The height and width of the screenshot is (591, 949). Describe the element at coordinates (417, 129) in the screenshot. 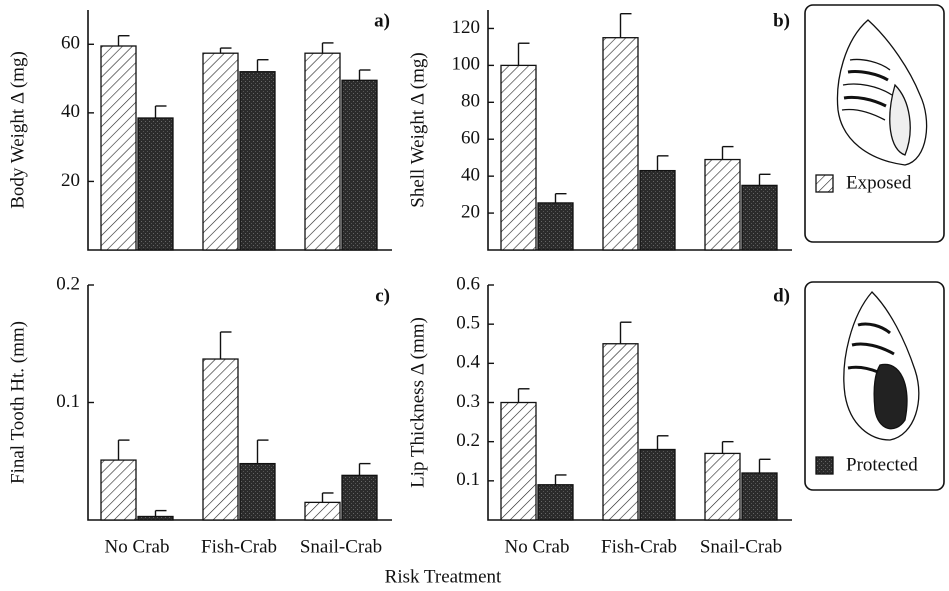

I see `y-axis-title: Shell Weight Δ (mg)` at that location.